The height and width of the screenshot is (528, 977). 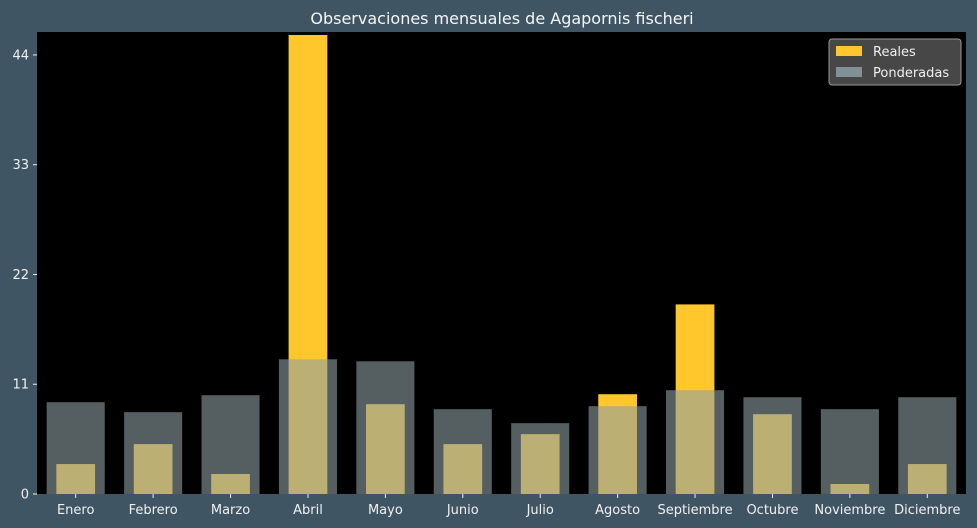 I want to click on x-tick-label-2: Marzo, so click(x=230, y=510).